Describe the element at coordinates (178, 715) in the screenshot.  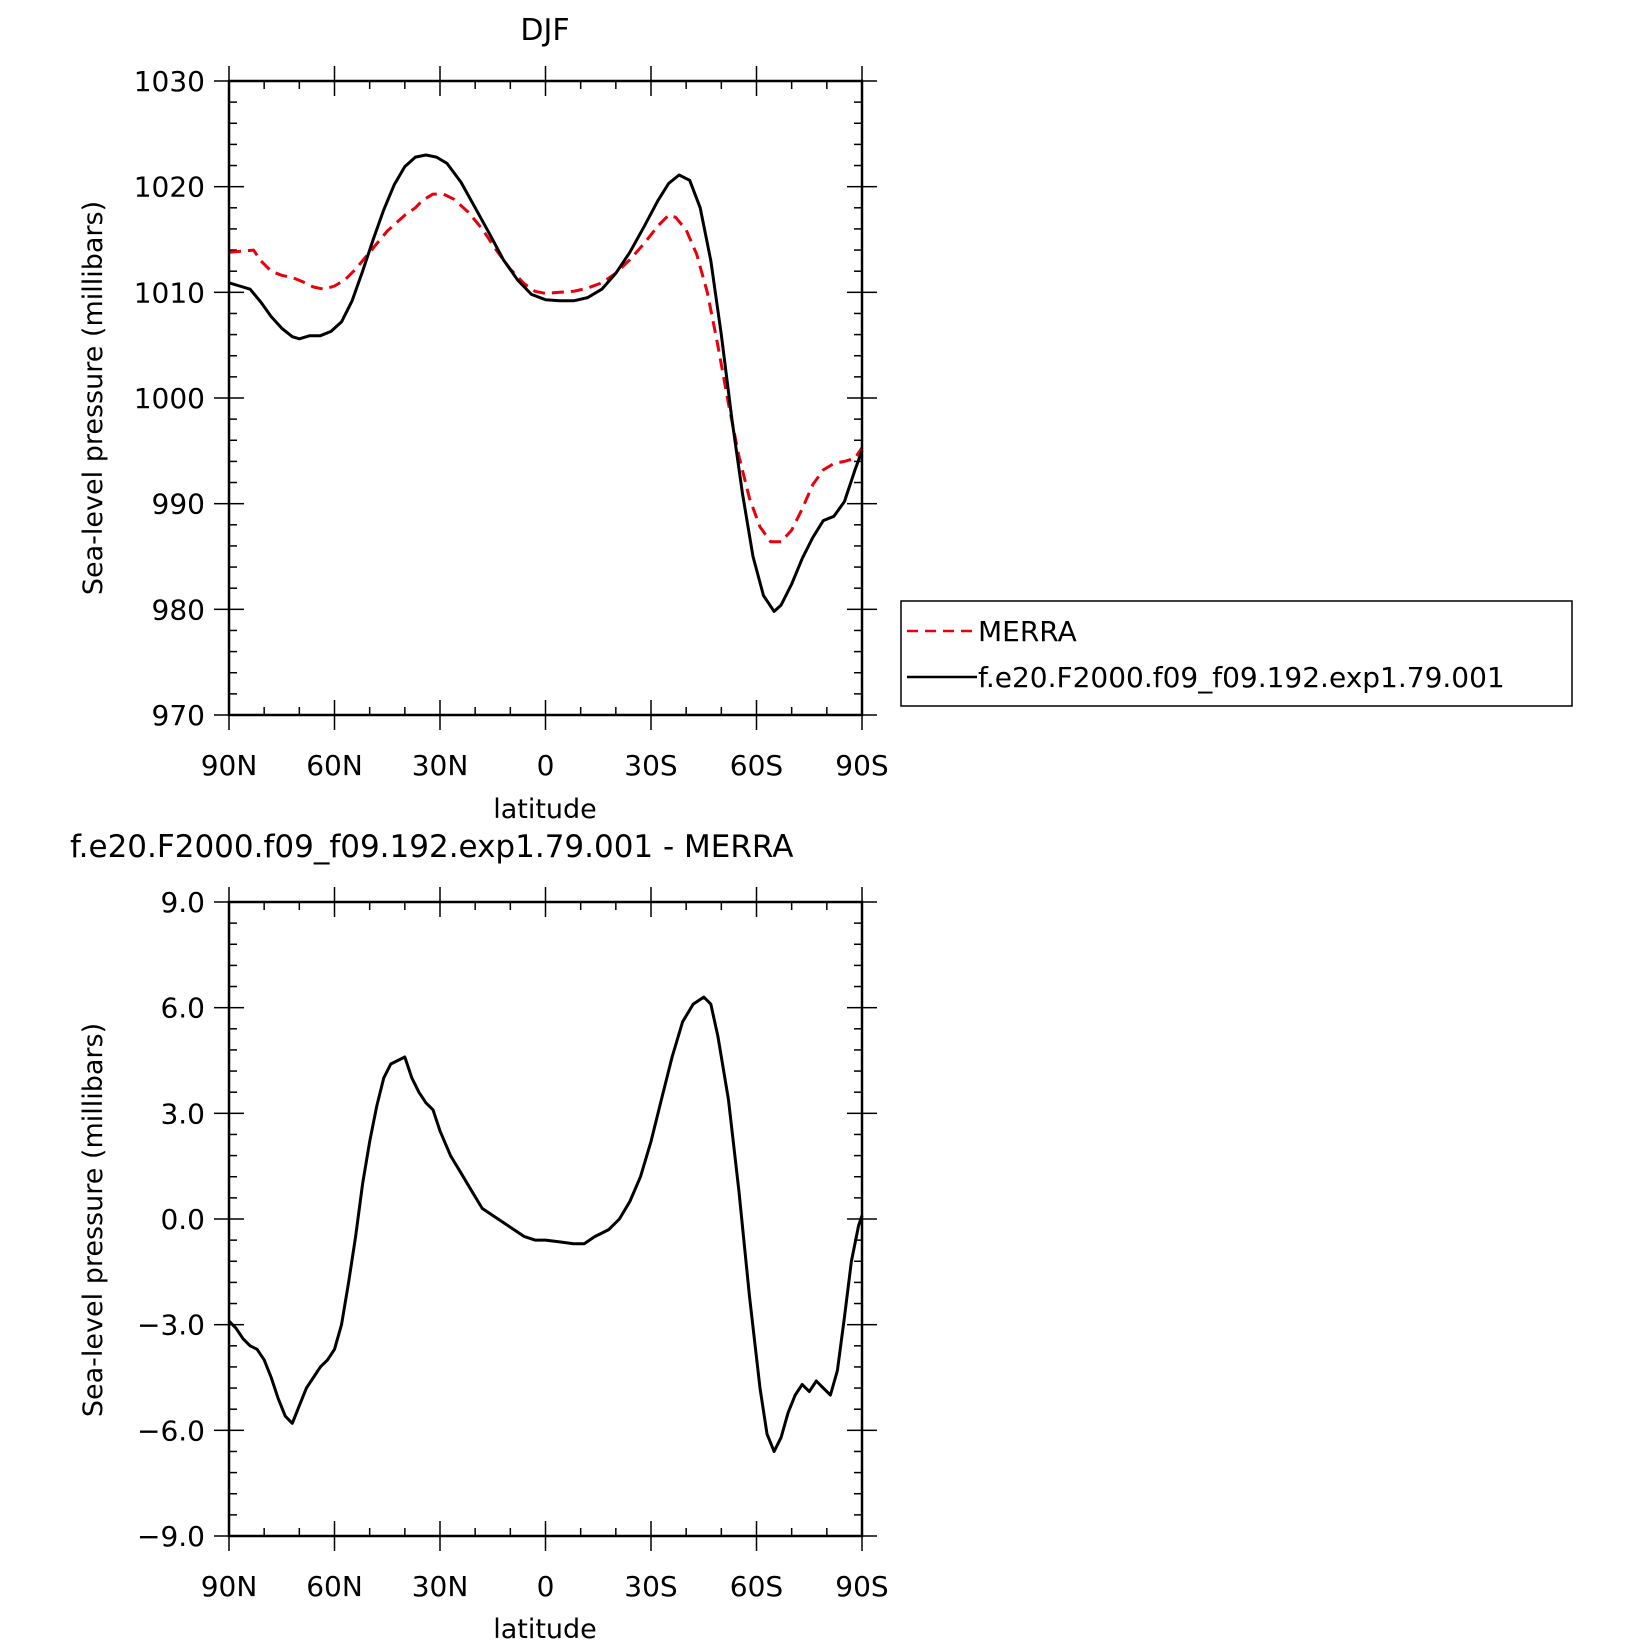
I see `y-tick-label: 970` at that location.